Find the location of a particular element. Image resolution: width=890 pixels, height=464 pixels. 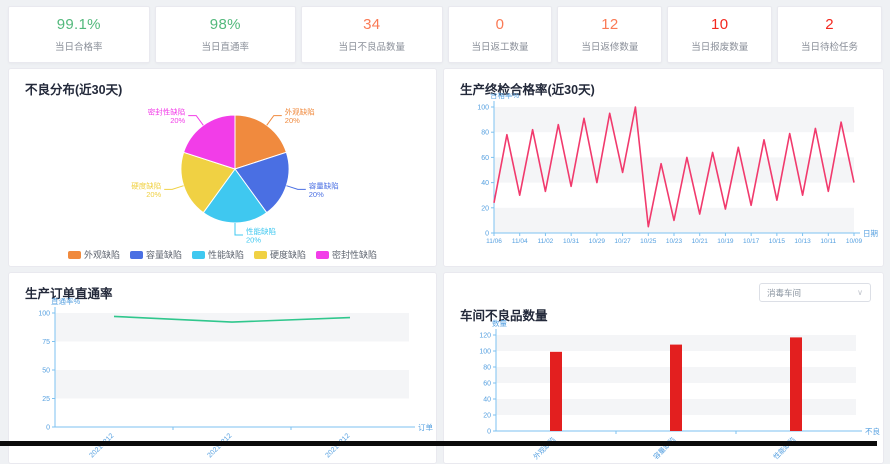

line-series is located at coordinates (232, 319).